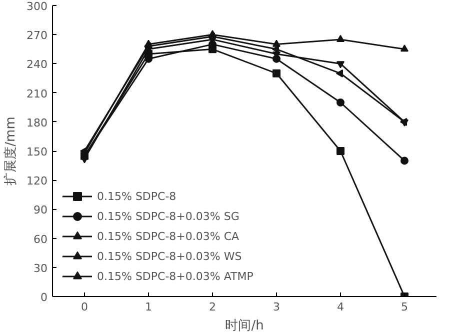 This screenshot has height=336, width=451. What do you see at coordinates (41, 268) in the screenshot?
I see `y-tick-label: 30` at bounding box center [41, 268].